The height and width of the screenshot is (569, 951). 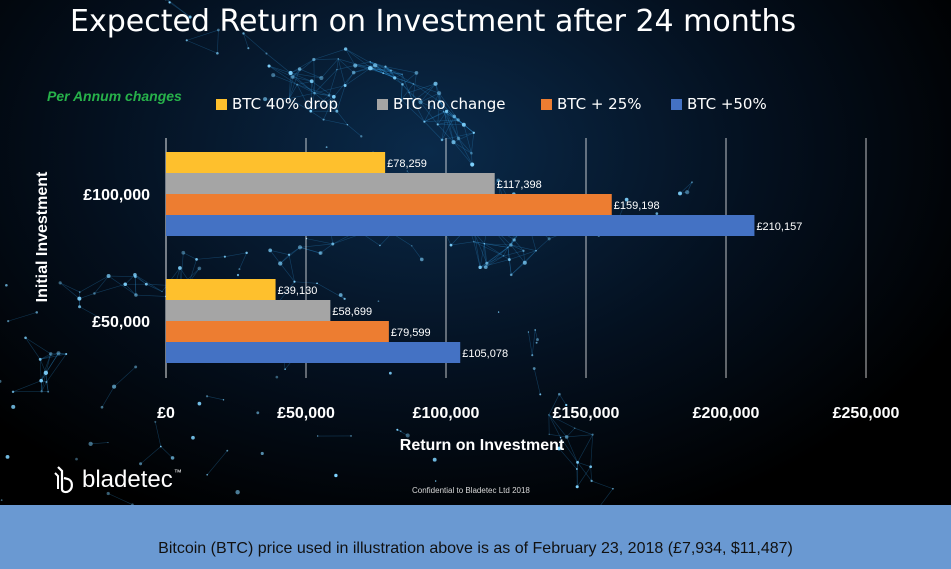 What do you see at coordinates (446, 413) in the screenshot?
I see `x-tick-label: £100,000` at bounding box center [446, 413].